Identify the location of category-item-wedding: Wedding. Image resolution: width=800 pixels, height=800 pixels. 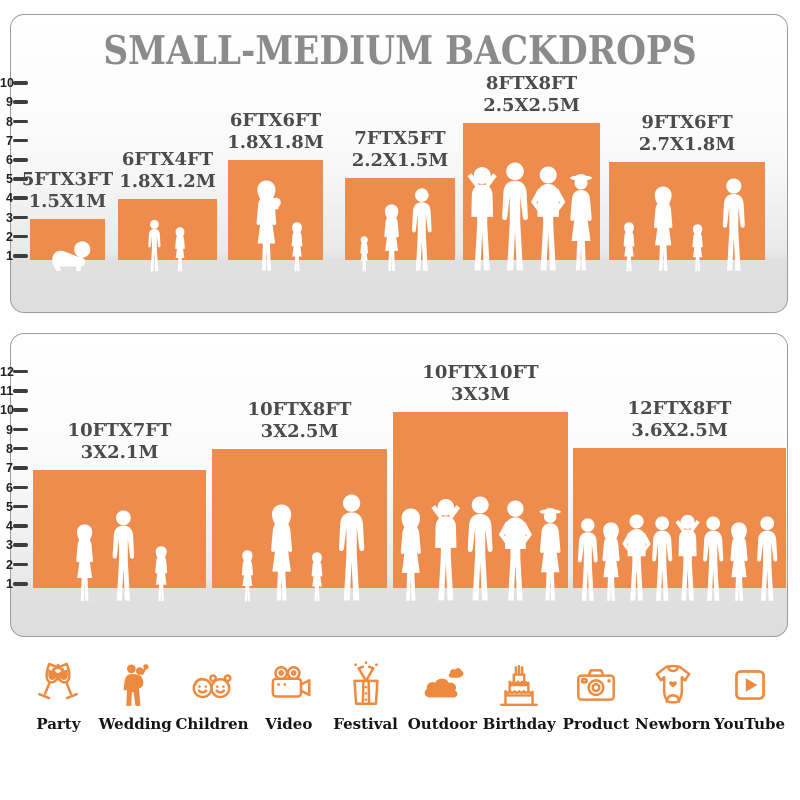
(135, 696).